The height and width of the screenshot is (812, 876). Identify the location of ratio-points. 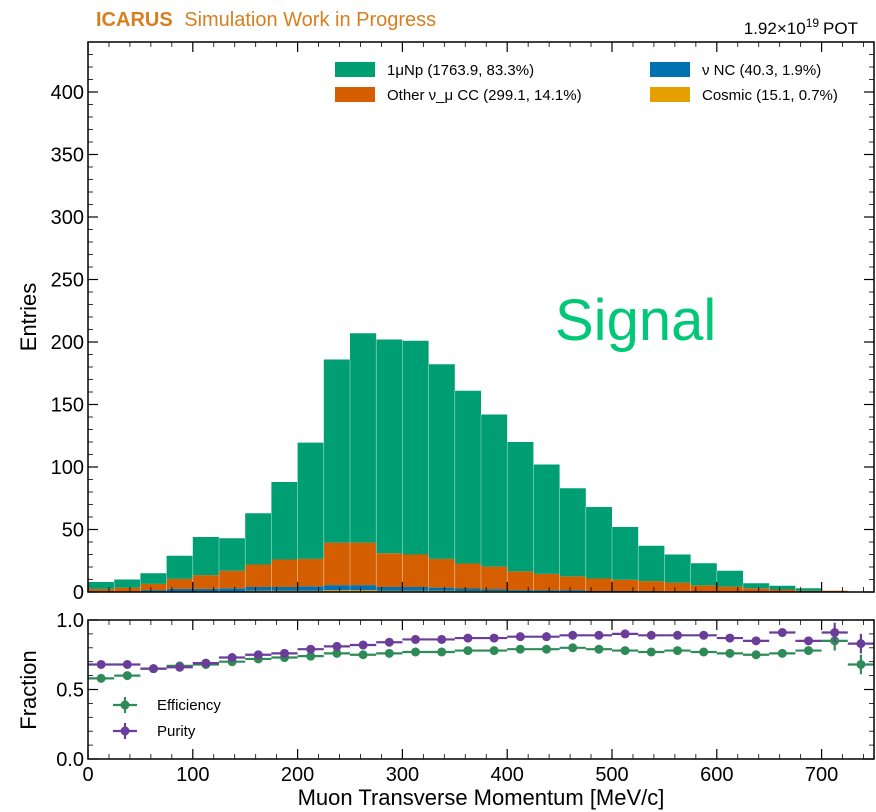
(481, 652).